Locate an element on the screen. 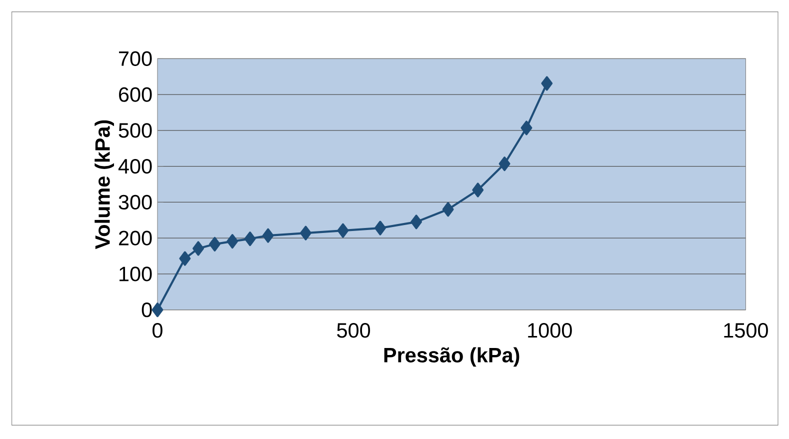 Image resolution: width=789 pixels, height=439 pixels. y-tick-label: 400 is located at coordinates (135, 166).